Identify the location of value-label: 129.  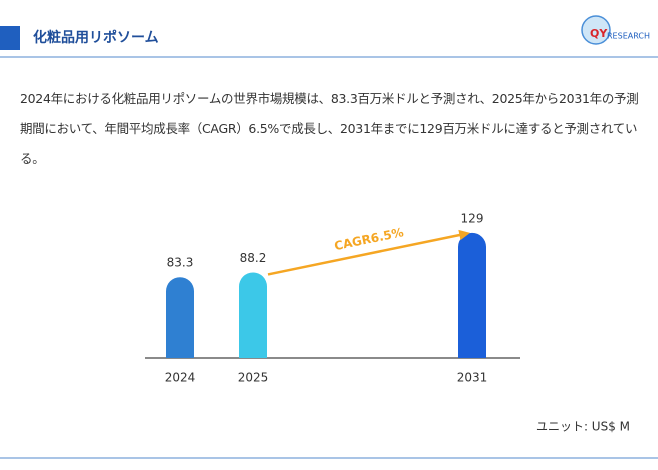
(472, 218).